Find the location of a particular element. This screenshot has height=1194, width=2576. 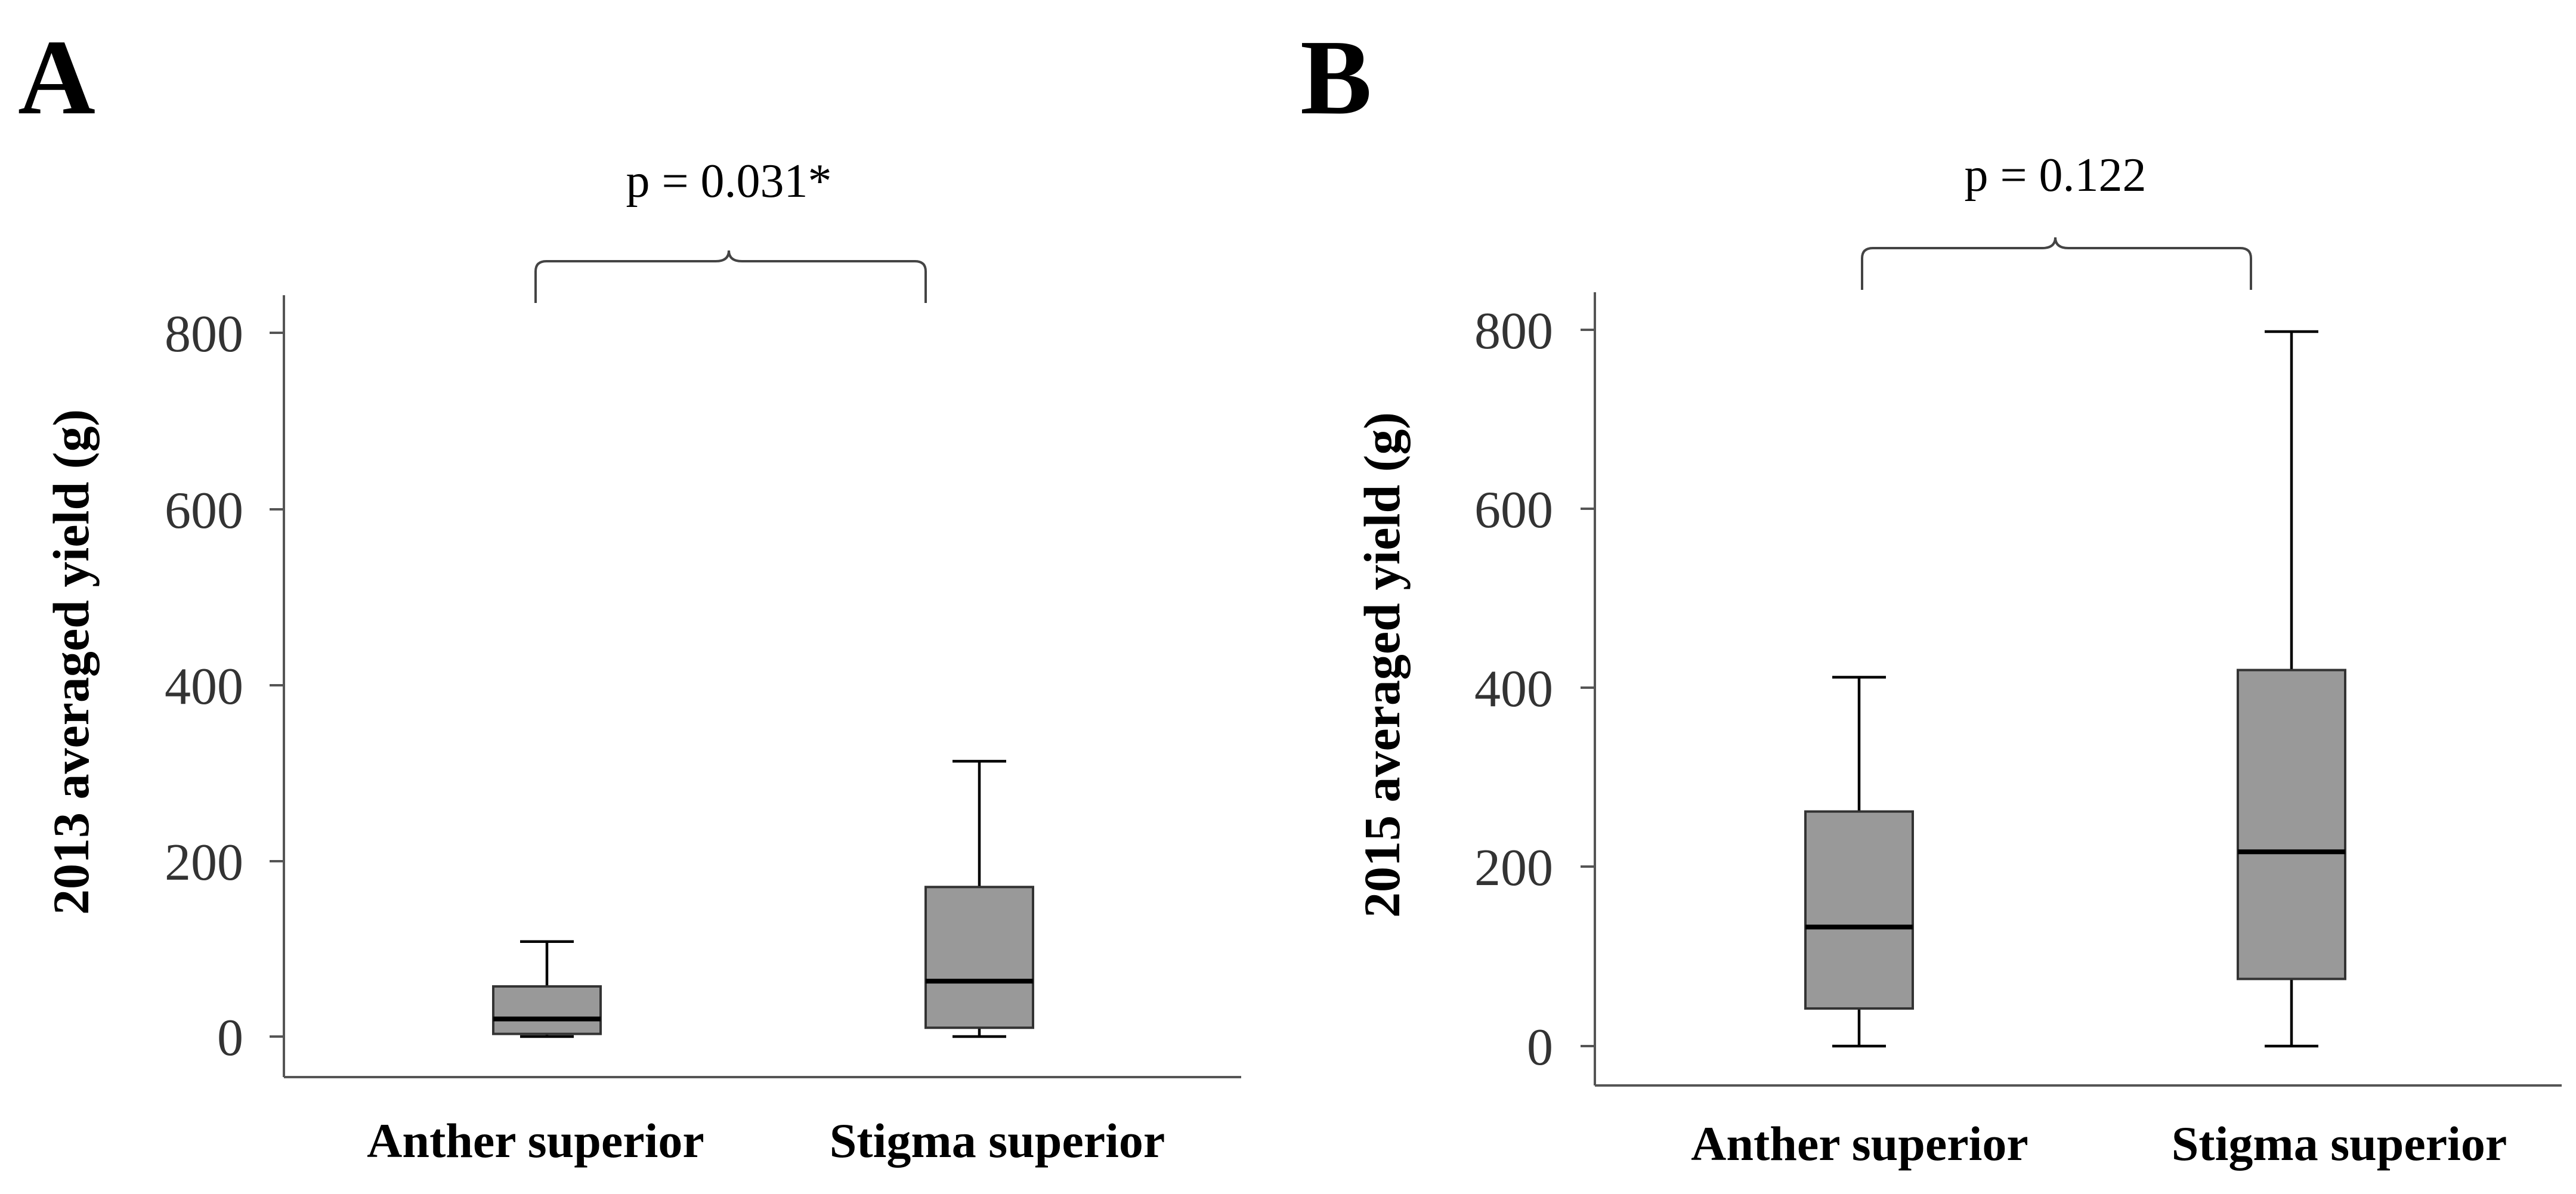

panel-b-significance-bracket is located at coordinates (2056, 263).